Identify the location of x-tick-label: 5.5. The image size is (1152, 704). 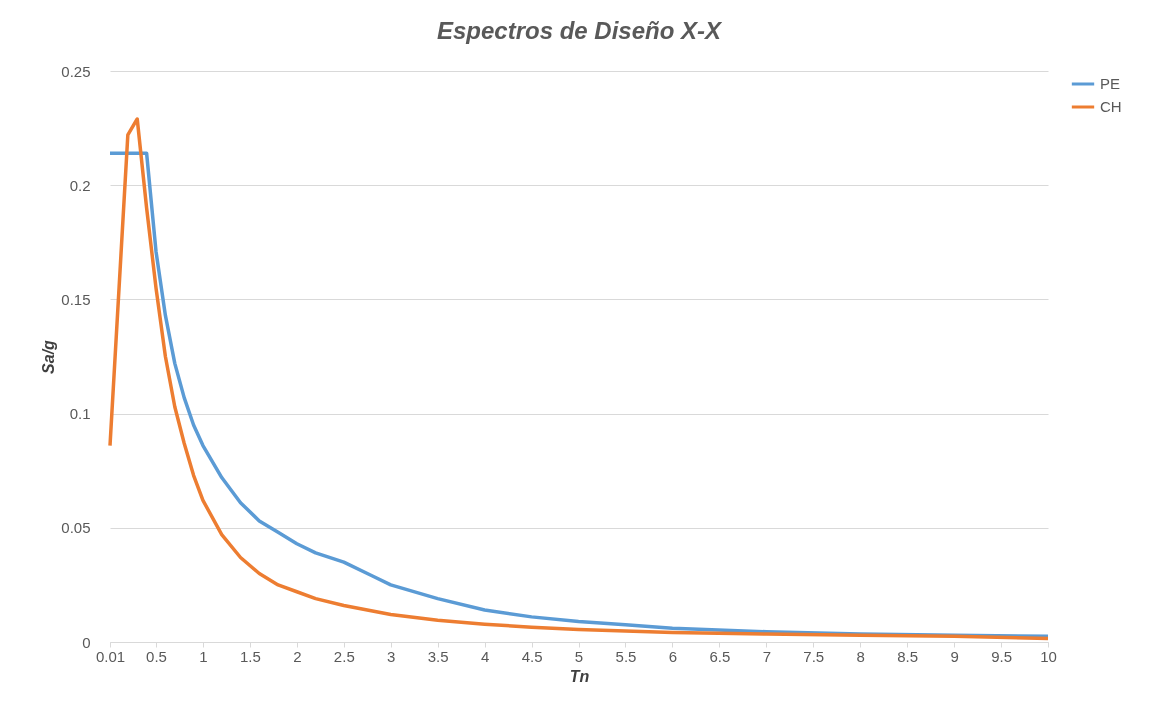
(626, 656).